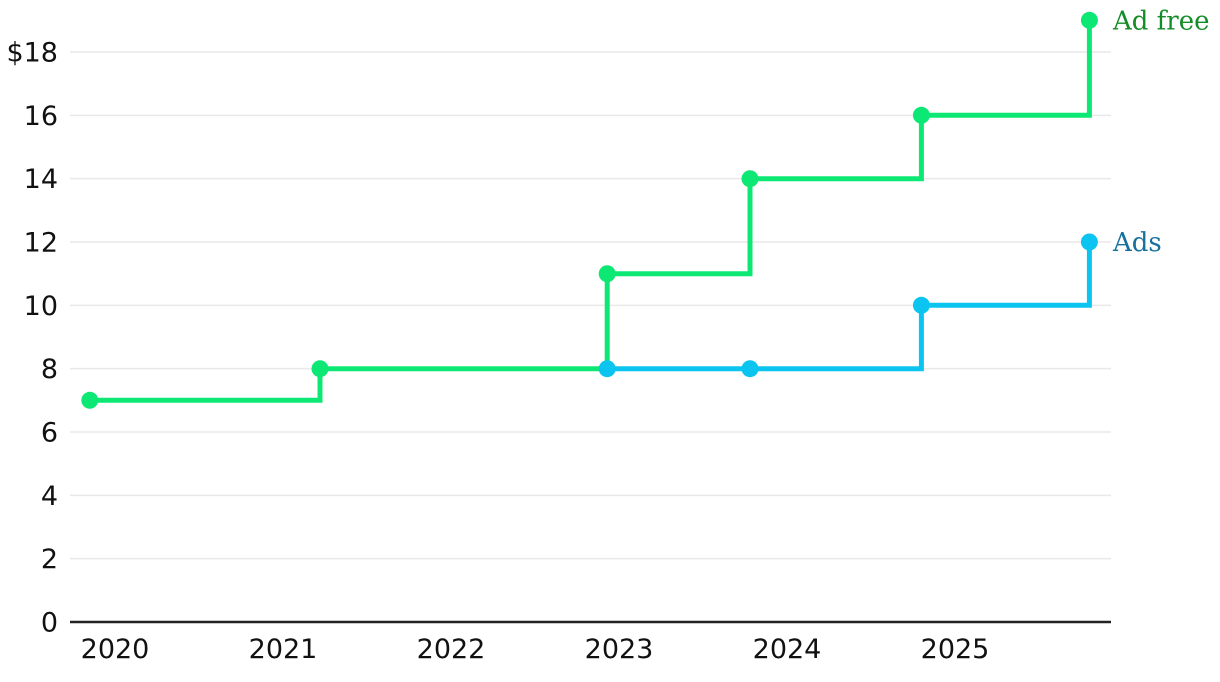 This screenshot has height=682, width=1220. What do you see at coordinates (619, 649) in the screenshot?
I see `x-axis-tick-label: 2023` at bounding box center [619, 649].